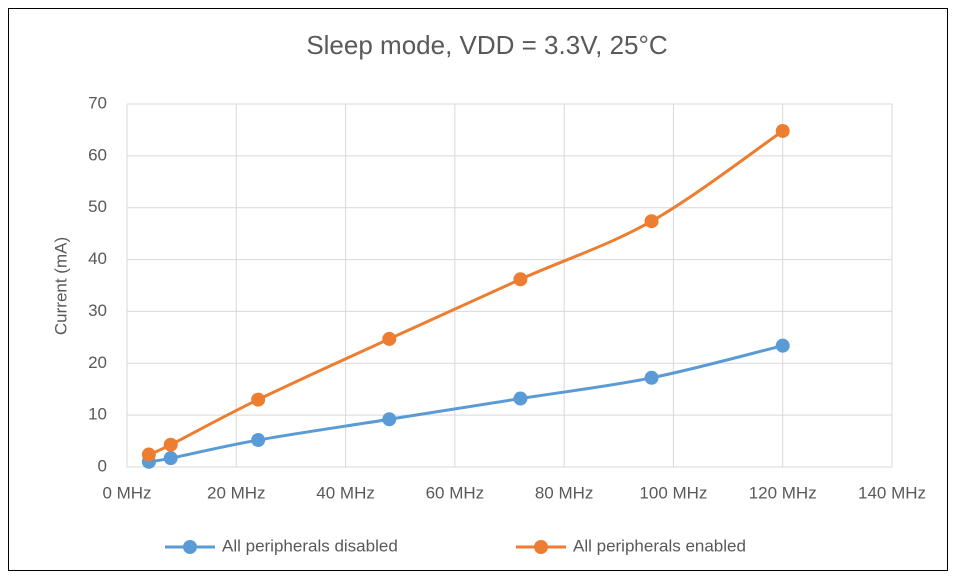 Image resolution: width=956 pixels, height=579 pixels. I want to click on y-axis-label: Current (mA), so click(60, 286).